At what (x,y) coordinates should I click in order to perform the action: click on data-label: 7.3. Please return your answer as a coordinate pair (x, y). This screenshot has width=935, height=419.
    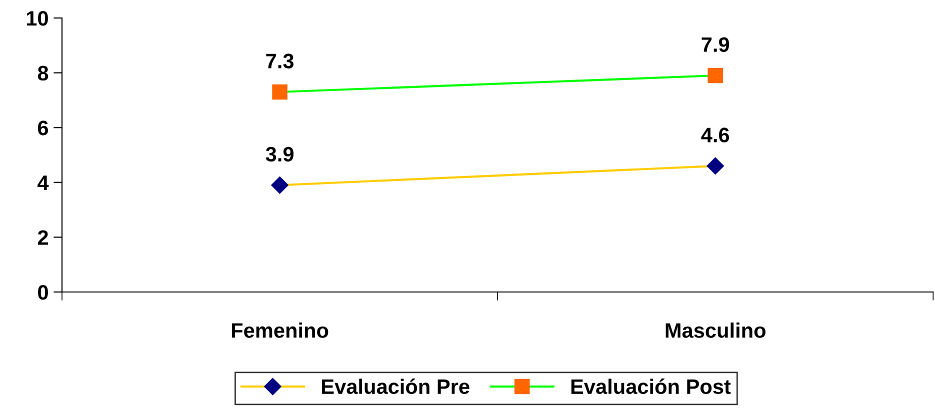
    Looking at the image, I should click on (280, 61).